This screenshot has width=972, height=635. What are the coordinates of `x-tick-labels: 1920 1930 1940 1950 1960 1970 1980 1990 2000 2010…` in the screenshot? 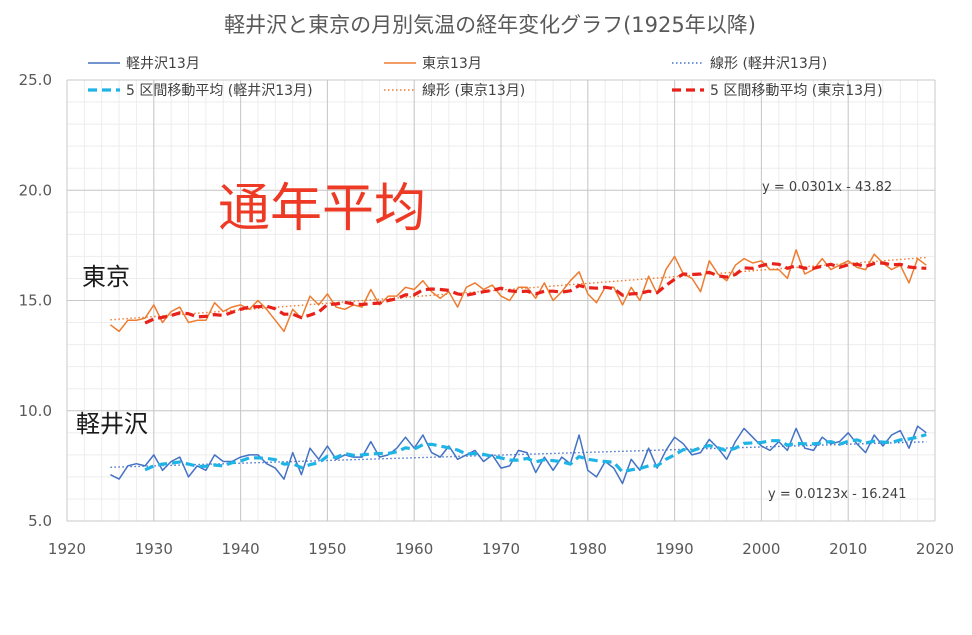 It's located at (501, 549).